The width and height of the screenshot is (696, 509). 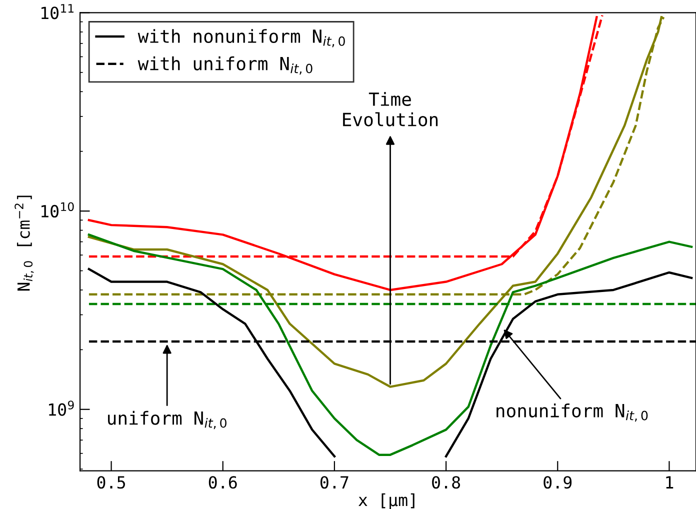 I want to click on x-tick-label: 0.9, so click(x=558, y=482).